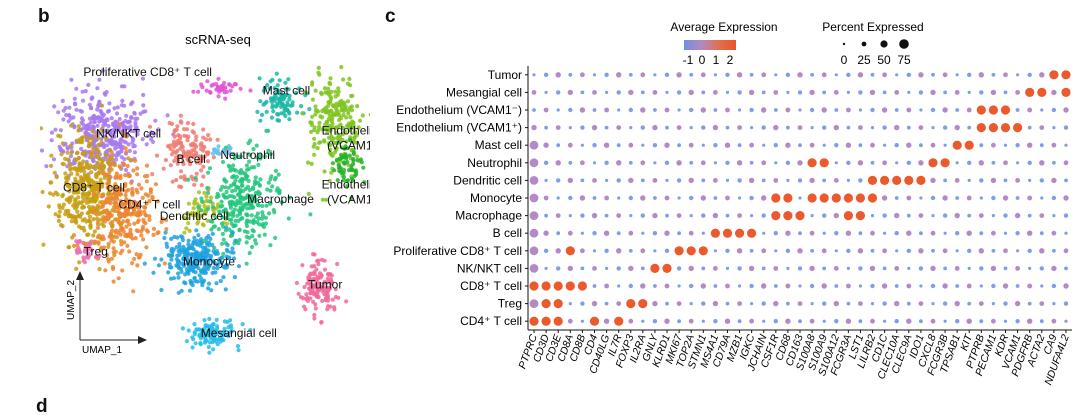 Image resolution: width=1080 pixels, height=418 pixels. Describe the element at coordinates (969, 286) in the screenshot. I see `dot-cd8-t-cell-kit` at that location.